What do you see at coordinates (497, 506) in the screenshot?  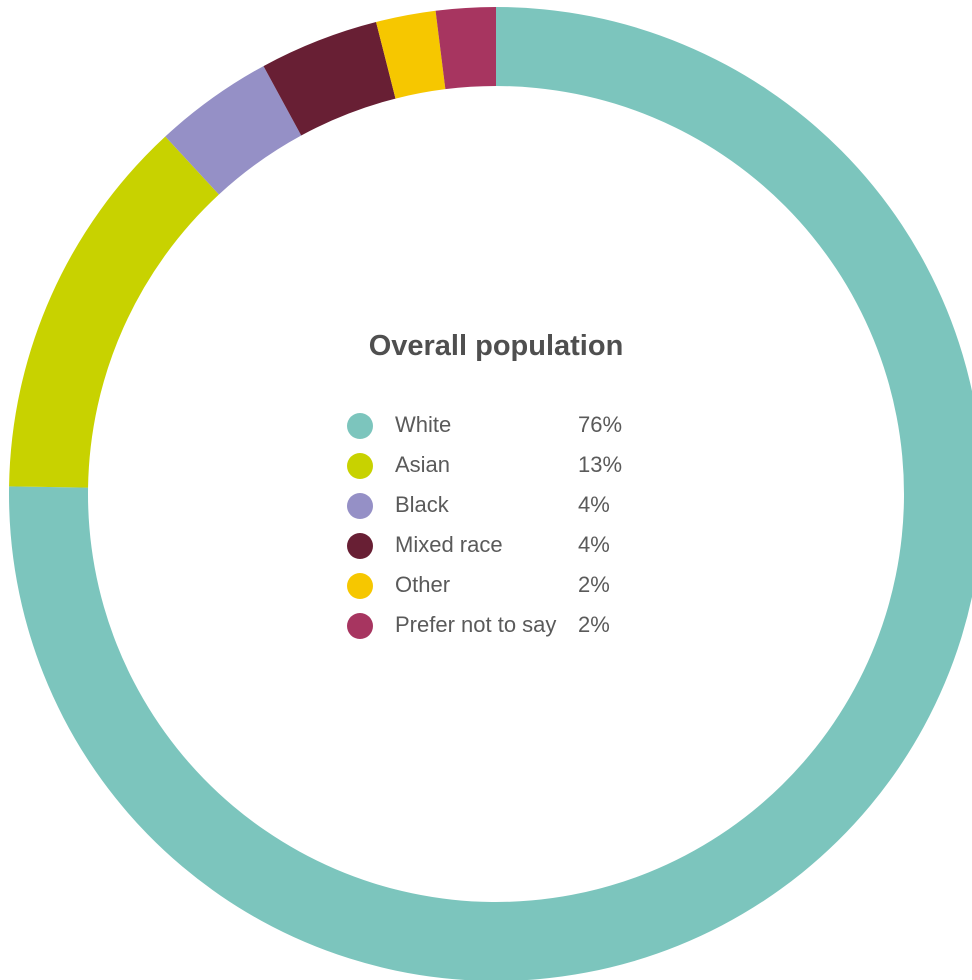 I see `legend-item-black: Black 4%` at bounding box center [497, 506].